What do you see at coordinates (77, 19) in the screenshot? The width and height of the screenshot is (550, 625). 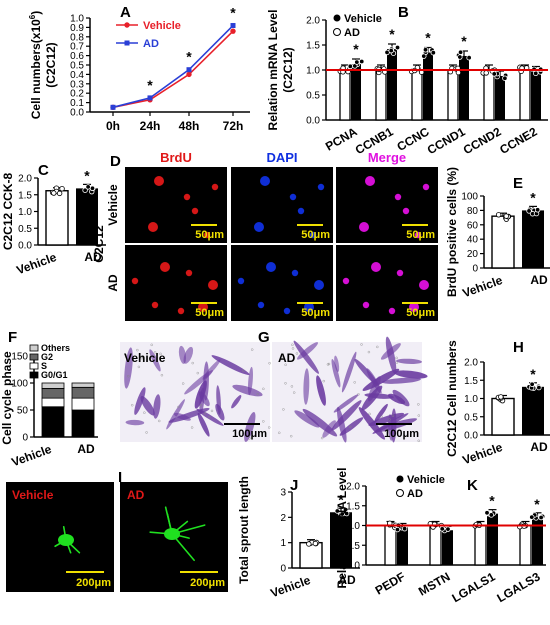 I see `y-tick-label: 1.0` at bounding box center [77, 19].